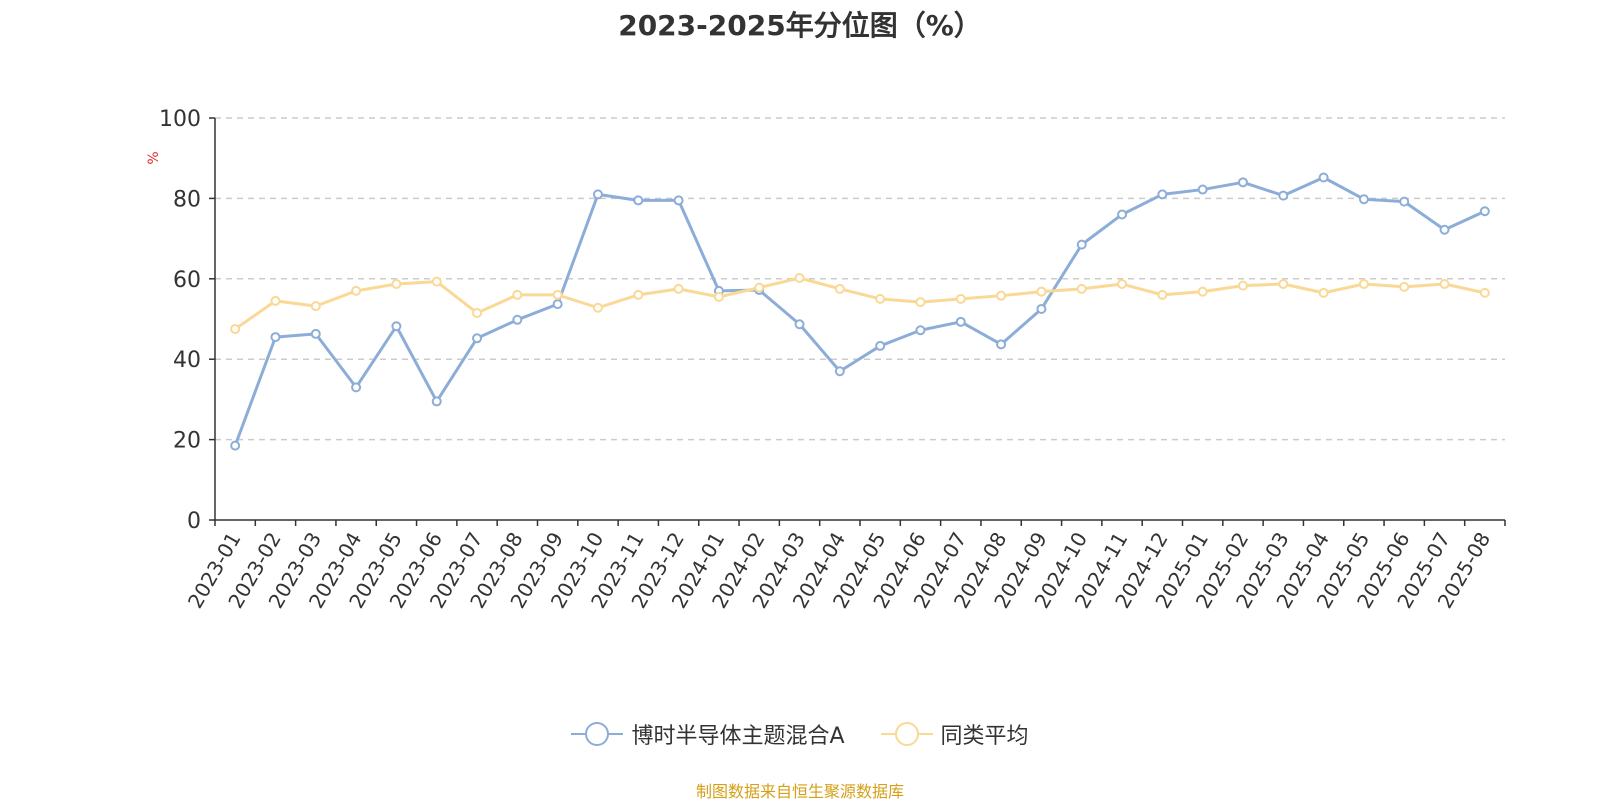  What do you see at coordinates (180, 320) in the screenshot?
I see `y-tick-labels: 0 20 40 60 80 100` at bounding box center [180, 320].